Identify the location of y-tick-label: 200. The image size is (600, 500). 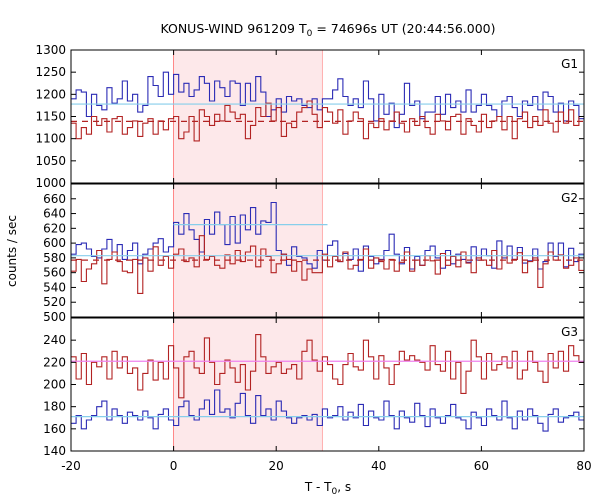
(54, 385).